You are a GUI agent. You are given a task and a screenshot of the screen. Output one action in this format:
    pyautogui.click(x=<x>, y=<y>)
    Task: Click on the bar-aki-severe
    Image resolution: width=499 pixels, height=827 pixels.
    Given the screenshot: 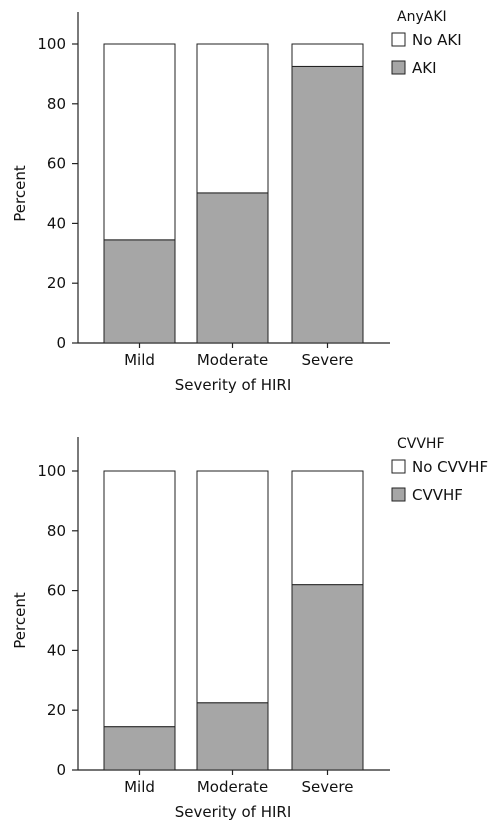 What is the action you would take?
    pyautogui.click(x=327, y=204)
    